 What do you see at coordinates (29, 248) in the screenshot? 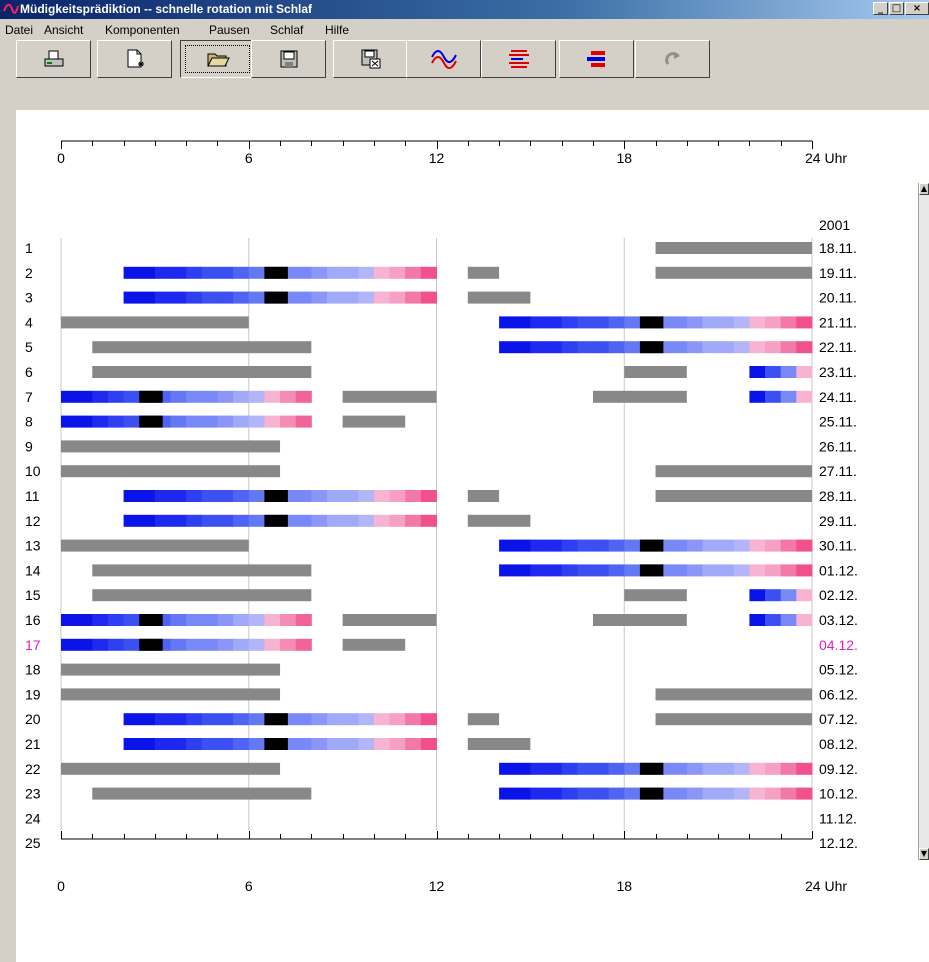
I see `row-label: 1` at bounding box center [29, 248].